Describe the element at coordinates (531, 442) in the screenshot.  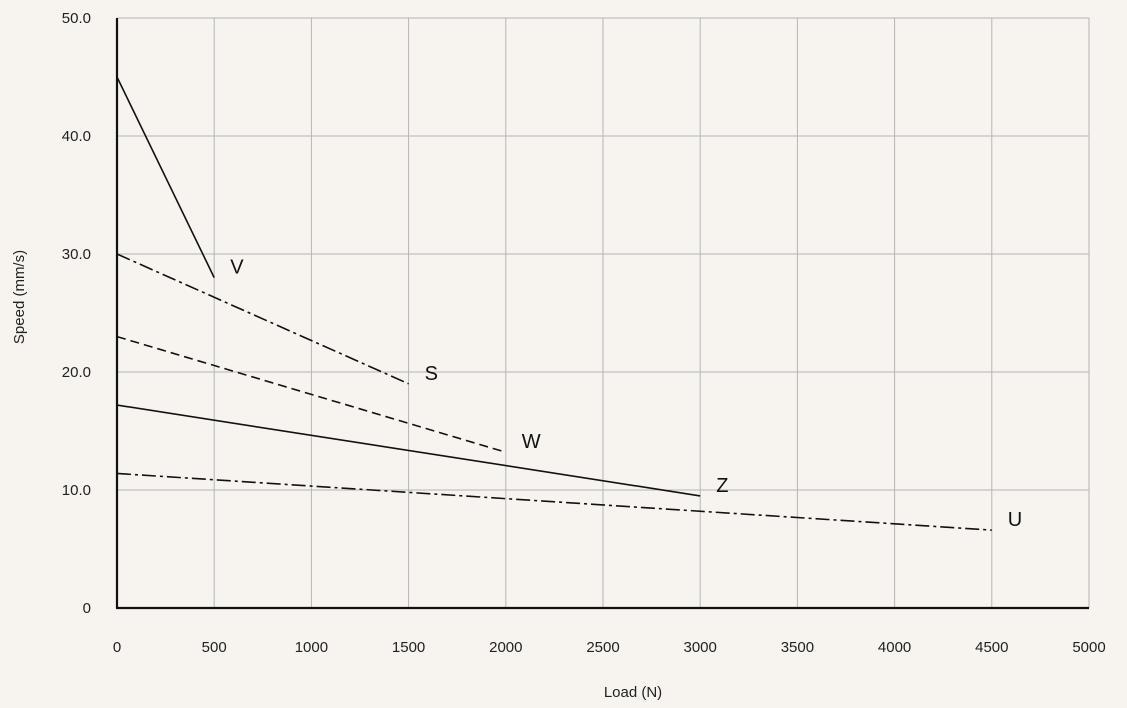
I see `series-label-w: W` at that location.